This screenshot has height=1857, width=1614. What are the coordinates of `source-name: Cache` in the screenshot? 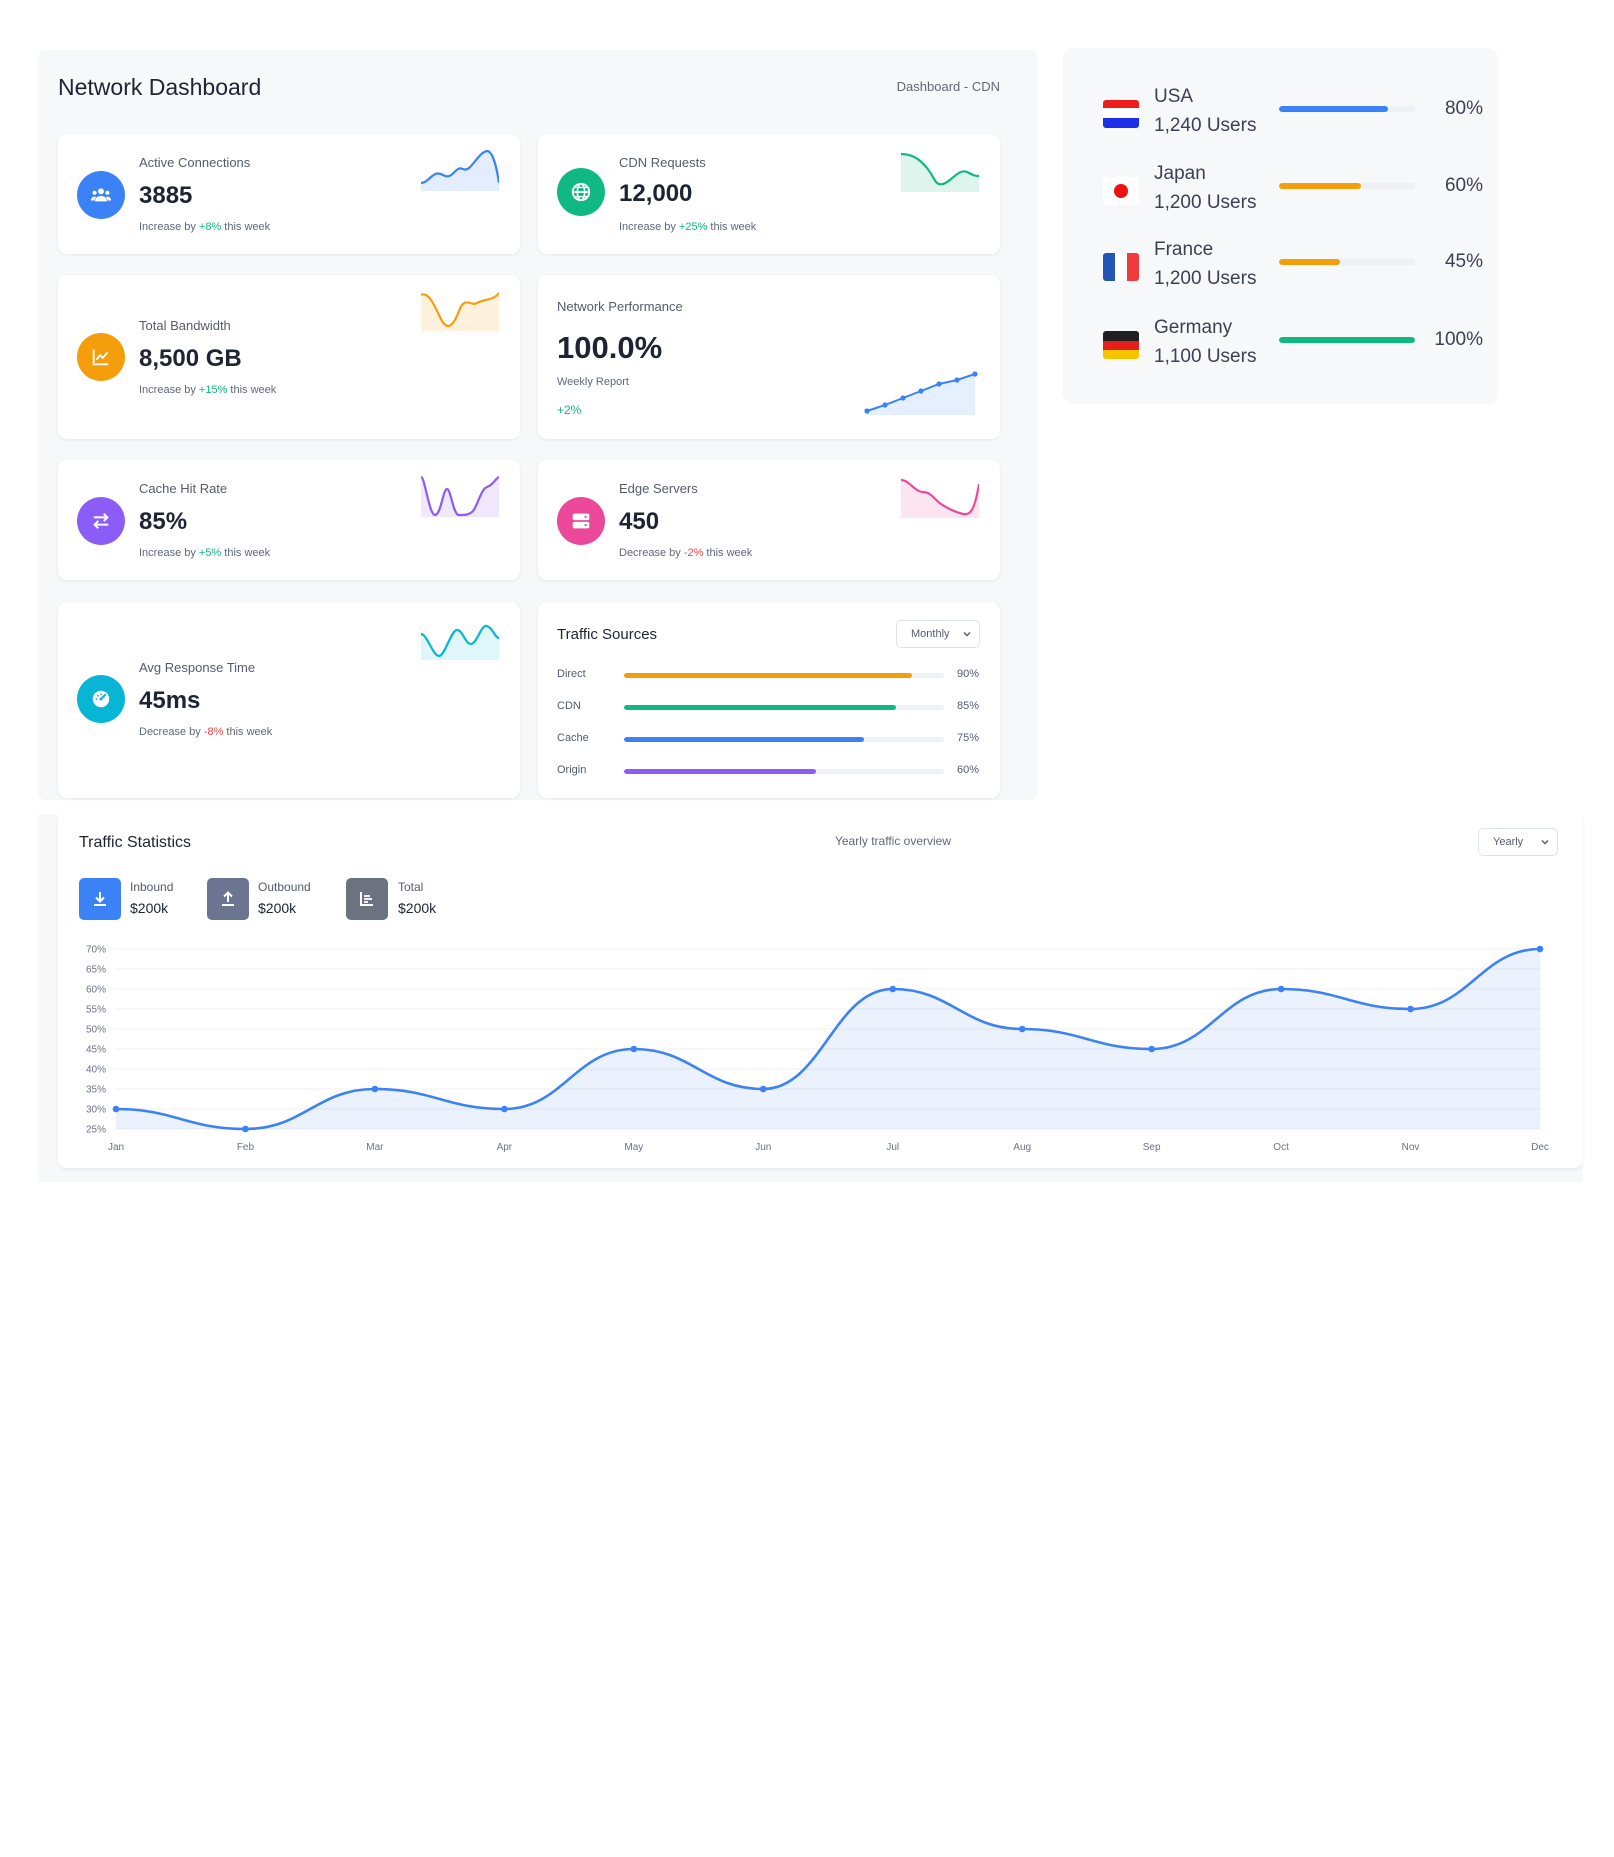 It's located at (573, 738).